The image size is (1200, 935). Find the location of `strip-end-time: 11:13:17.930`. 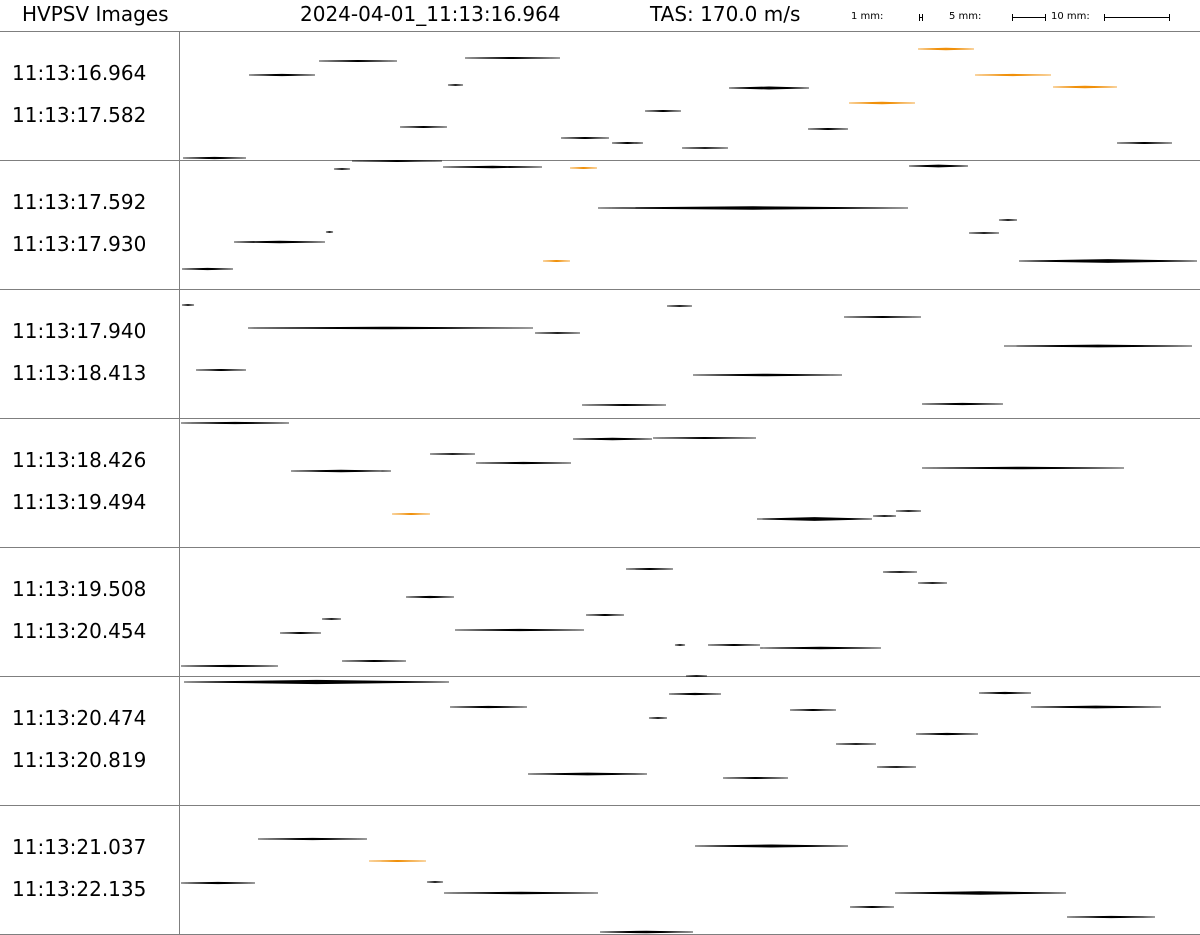

strip-end-time: 11:13:17.930 is located at coordinates (79, 244).